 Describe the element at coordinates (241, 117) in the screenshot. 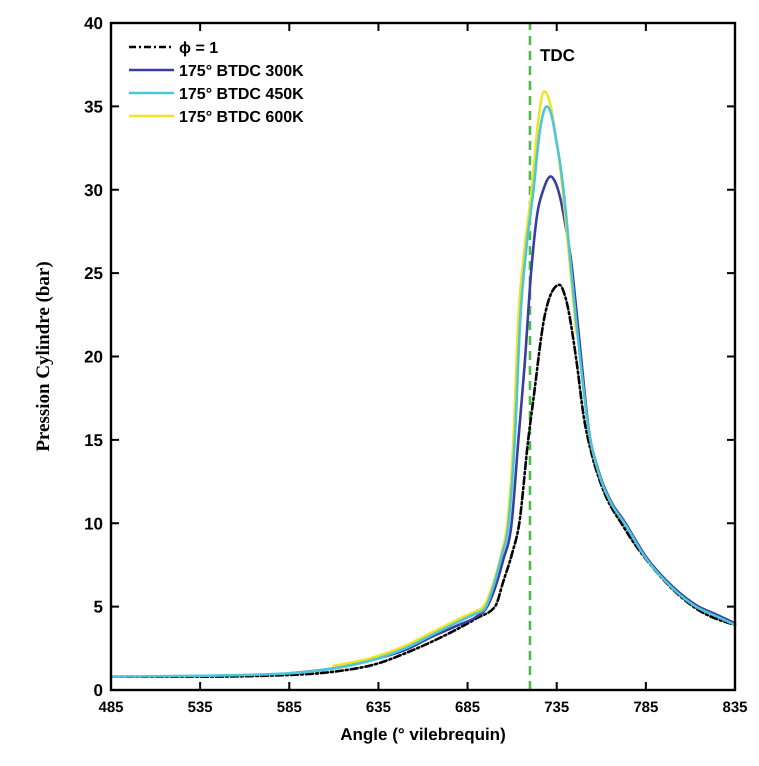

I see `legend-label: 175° BTDC 600K` at that location.